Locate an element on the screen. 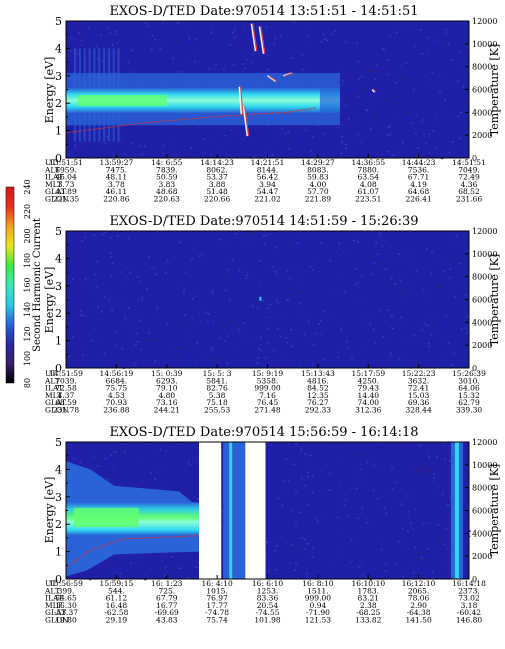 This screenshot has height=649, width=505. table-cell: 63.54 is located at coordinates (369, 177).